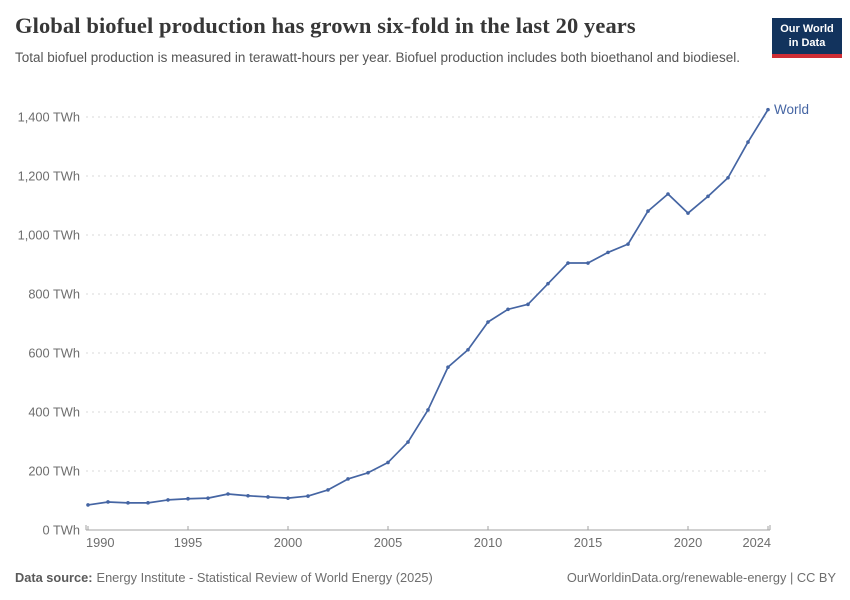 Image resolution: width=850 pixels, height=600 pixels. Describe the element at coordinates (100, 542) in the screenshot. I see `x-tick-label: 1990` at that location.